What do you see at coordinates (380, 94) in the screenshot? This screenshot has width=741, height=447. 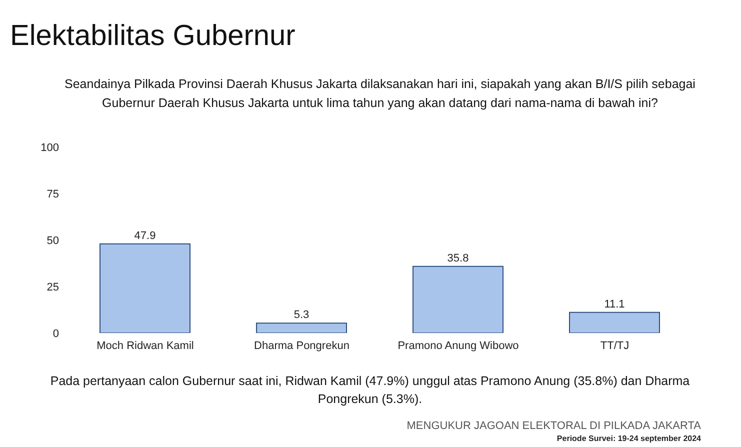 I see `chart-subtitle: Seandainya Pilkada Provinsi Daerah Khusus Jakarta dilaksanakan hari ini, siapakah yang akan B/I/S pilih sebagai Gubernur Daerah Khusus Jakarta untuk lima tahun yang akan datang dari nama-nama di bawah ini?` at bounding box center [380, 94].